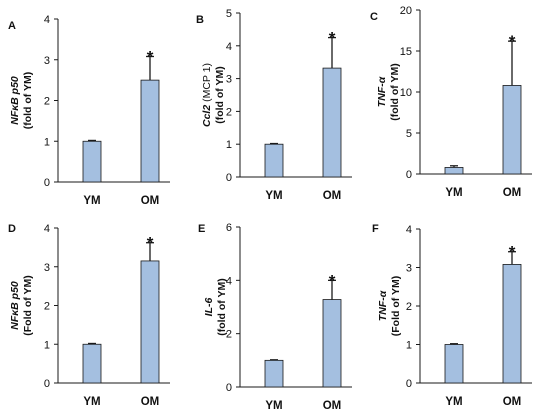 This screenshot has width=550, height=417. What do you see at coordinates (452, 315) in the screenshot?
I see `panel-f: F 0 1 2 3 4 TNF-α (Fold of YM) YM * OM` at bounding box center [452, 315].